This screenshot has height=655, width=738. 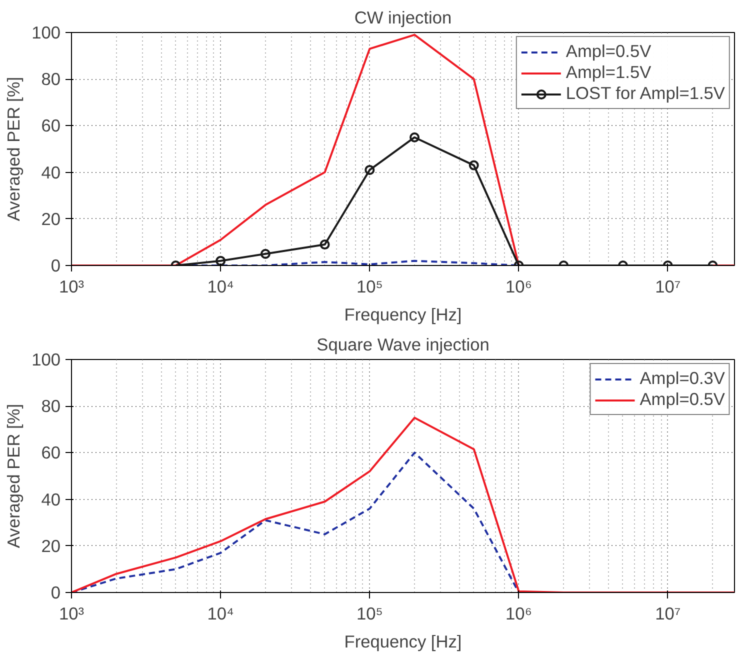 What do you see at coordinates (609, 72) in the screenshot?
I see `legend-label: Ampl=1.5V` at bounding box center [609, 72].